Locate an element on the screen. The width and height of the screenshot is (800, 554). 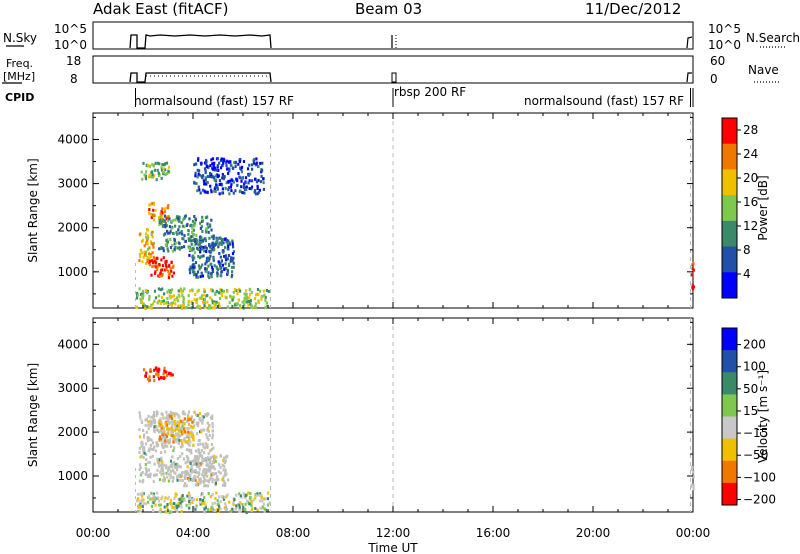
nsky-trace-end is located at coordinates (689, 42).